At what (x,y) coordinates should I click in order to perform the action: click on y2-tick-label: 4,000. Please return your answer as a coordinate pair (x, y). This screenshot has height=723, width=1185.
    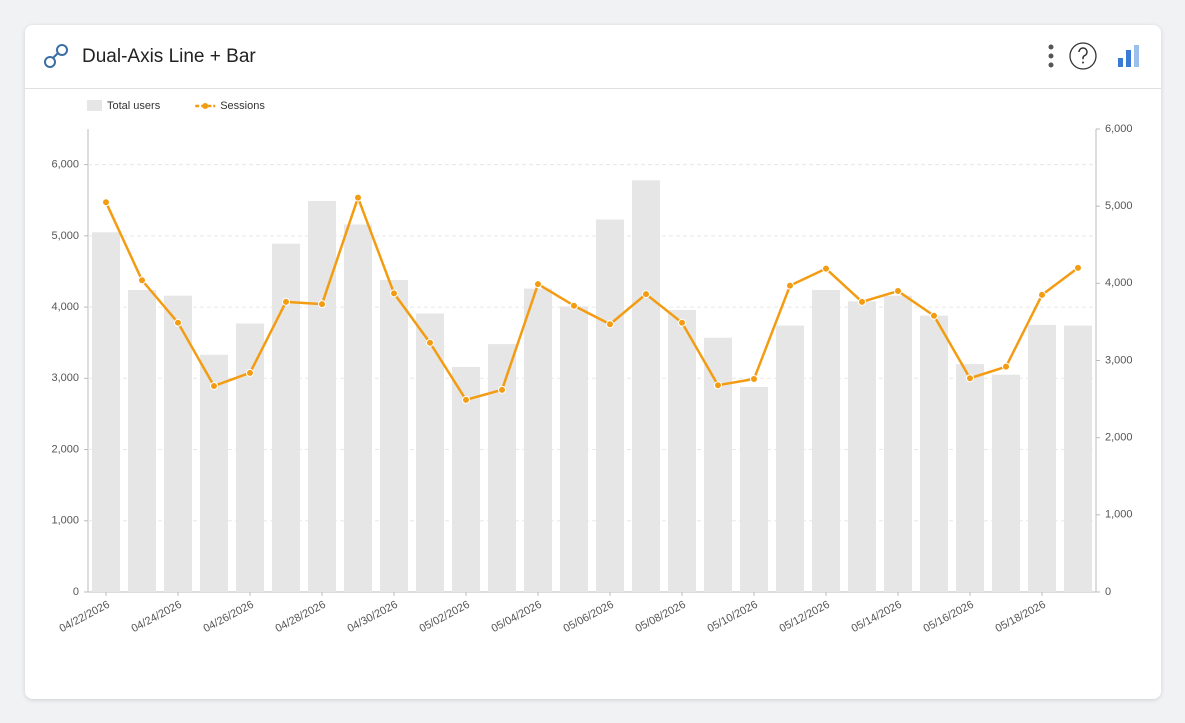
    Looking at the image, I should click on (1119, 283).